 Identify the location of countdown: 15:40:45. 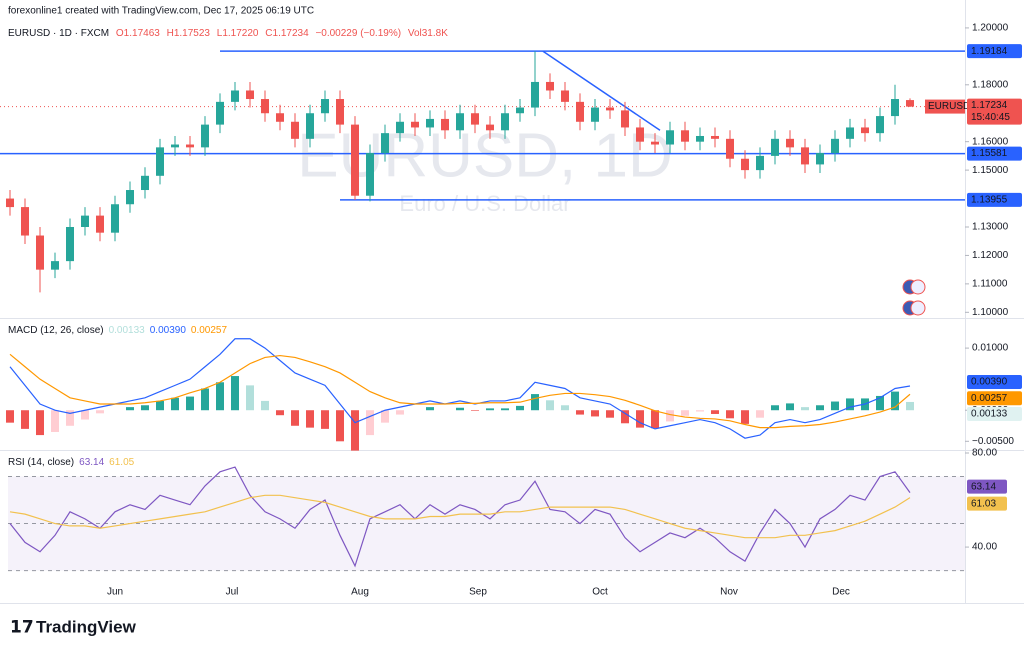
(990, 117).